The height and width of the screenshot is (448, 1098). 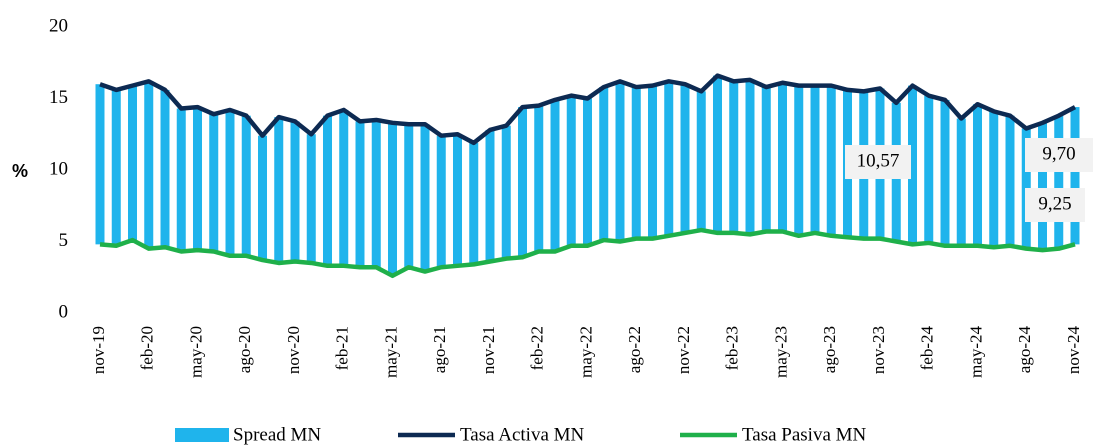 What do you see at coordinates (927, 348) in the screenshot?
I see `x-tick-label: feb-24` at bounding box center [927, 348].